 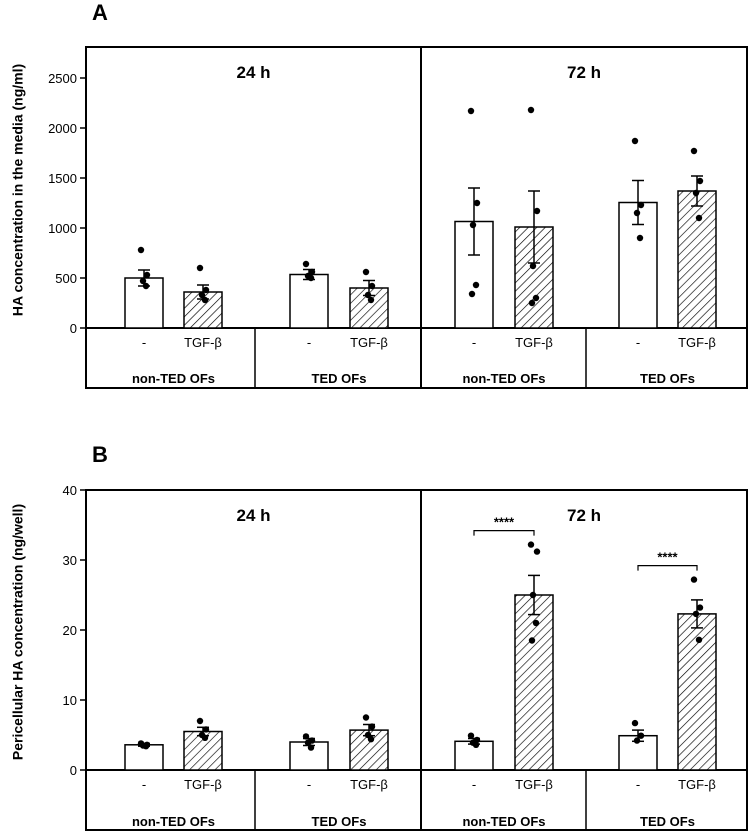 What do you see at coordinates (667, 557) in the screenshot?
I see `significance-label: ****` at bounding box center [667, 557].